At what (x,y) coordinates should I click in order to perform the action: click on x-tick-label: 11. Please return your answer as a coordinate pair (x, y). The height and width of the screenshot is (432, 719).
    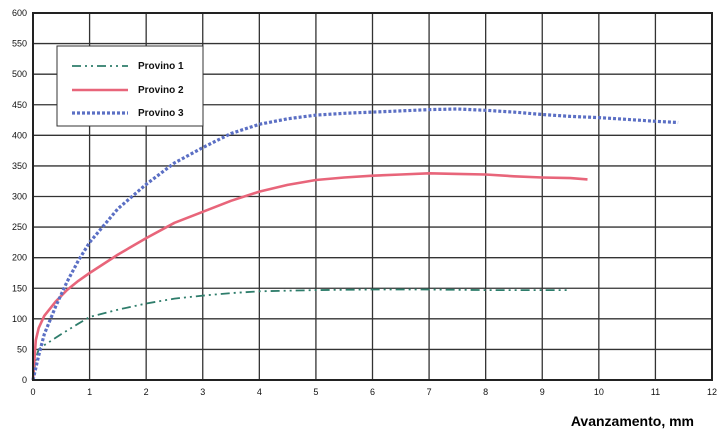
    Looking at the image, I should click on (655, 392).